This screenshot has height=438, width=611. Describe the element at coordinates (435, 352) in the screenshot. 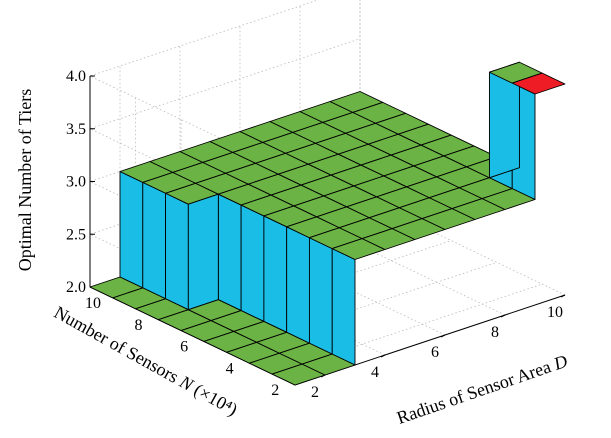

I see `x-tick-label-2: 6` at that location.